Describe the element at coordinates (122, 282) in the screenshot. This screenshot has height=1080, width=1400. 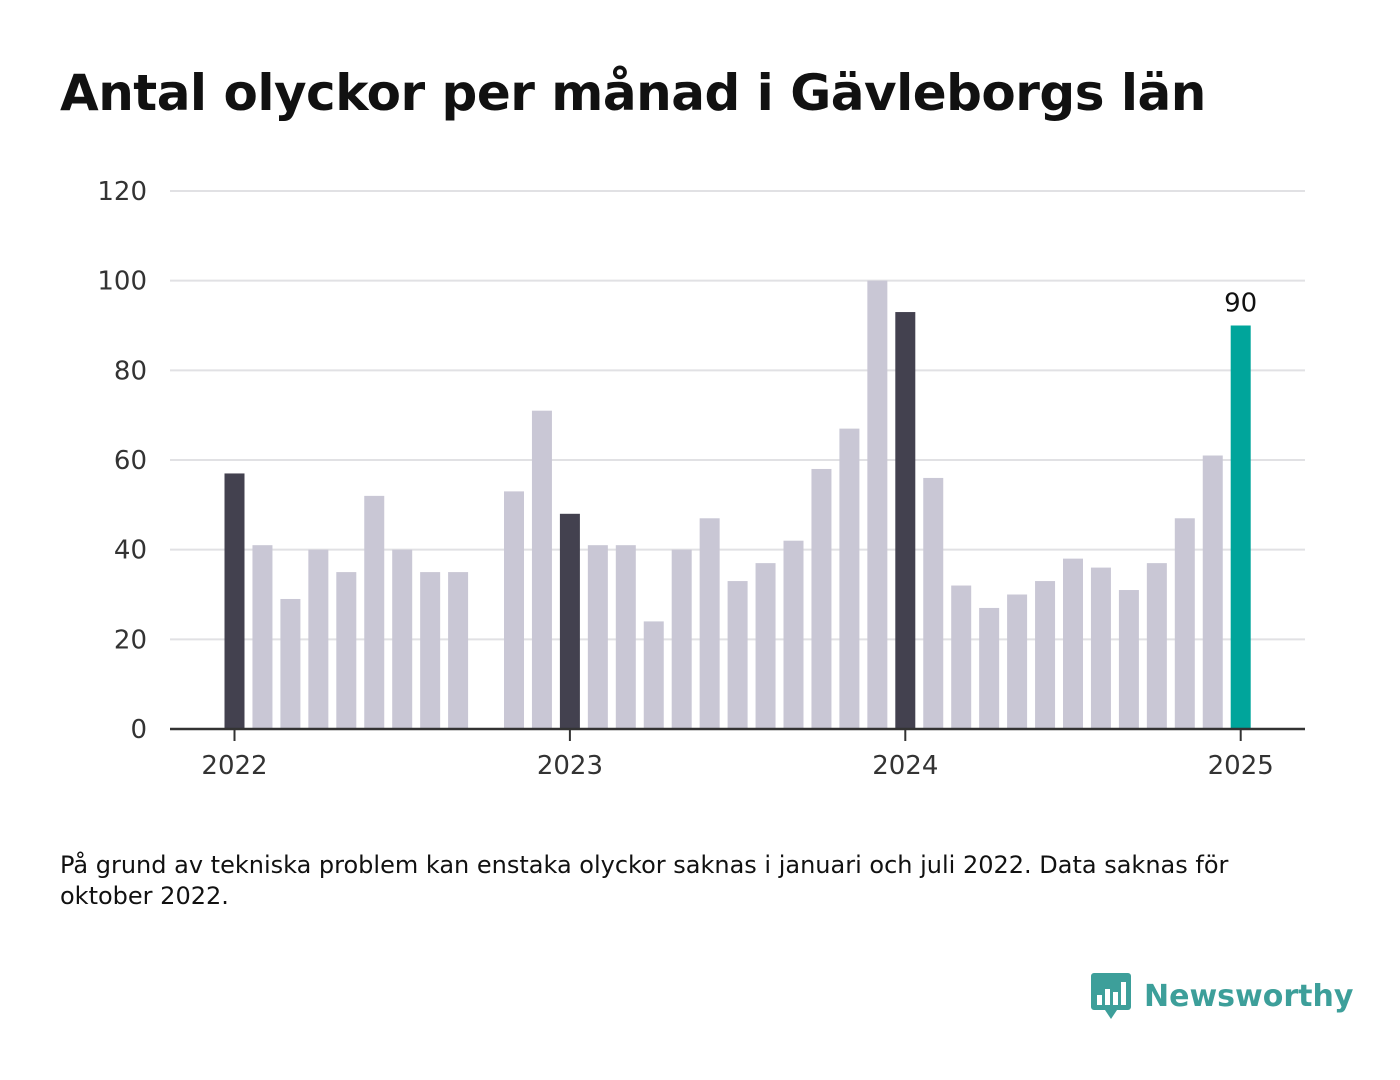
I see `y-tick-label: 100` at that location.